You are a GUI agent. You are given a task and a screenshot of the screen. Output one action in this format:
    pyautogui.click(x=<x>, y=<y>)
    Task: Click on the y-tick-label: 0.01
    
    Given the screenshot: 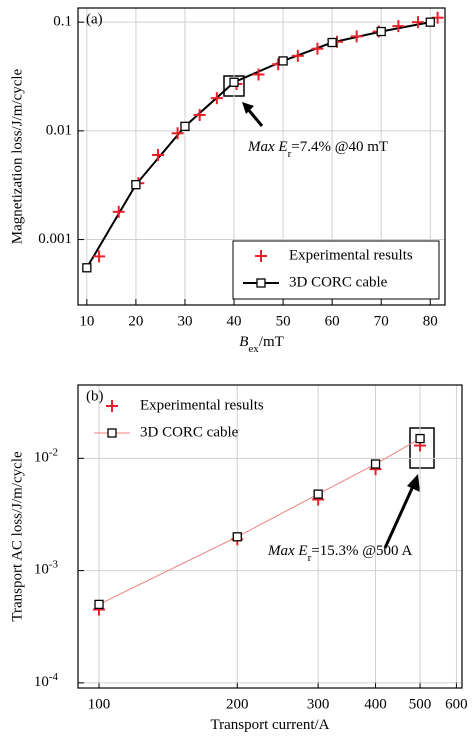 What is the action you would take?
    pyautogui.click(x=59, y=130)
    